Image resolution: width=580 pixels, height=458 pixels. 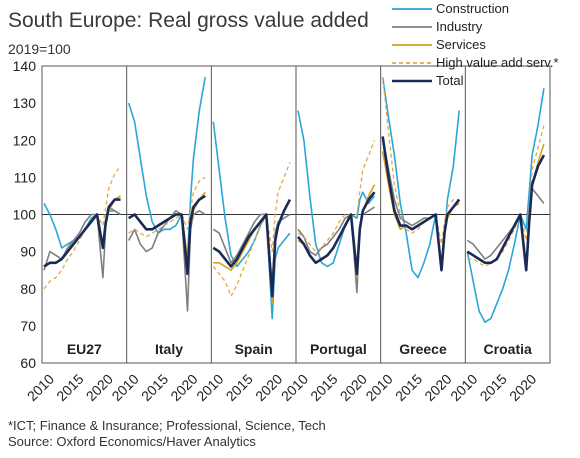 I want to click on panel-portugal: Portugal, so click(x=335, y=214).